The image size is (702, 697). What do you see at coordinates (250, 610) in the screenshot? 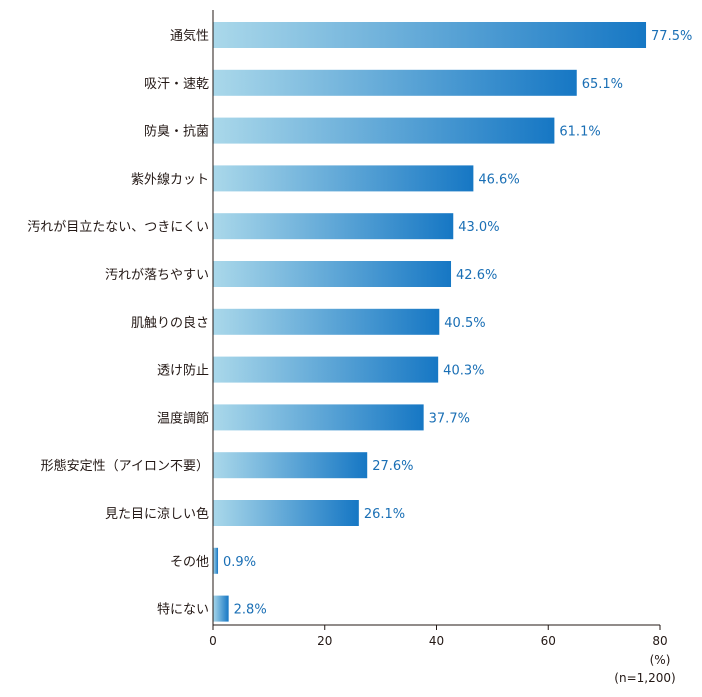
I see `value-label: 2.8%` at bounding box center [250, 610].